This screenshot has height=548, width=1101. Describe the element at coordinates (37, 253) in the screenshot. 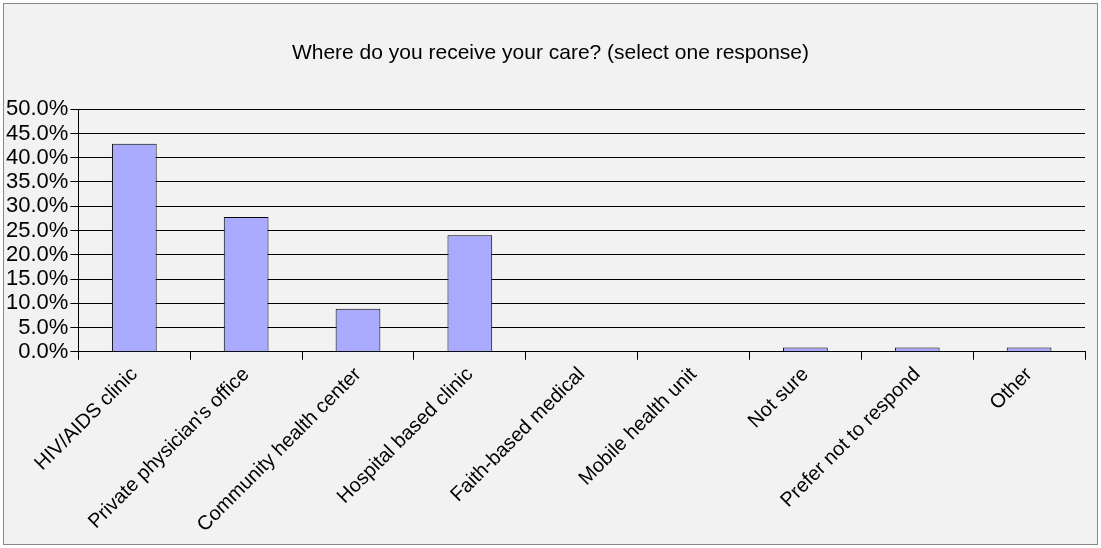

I see `y-tick-label: 20.0%` at that location.